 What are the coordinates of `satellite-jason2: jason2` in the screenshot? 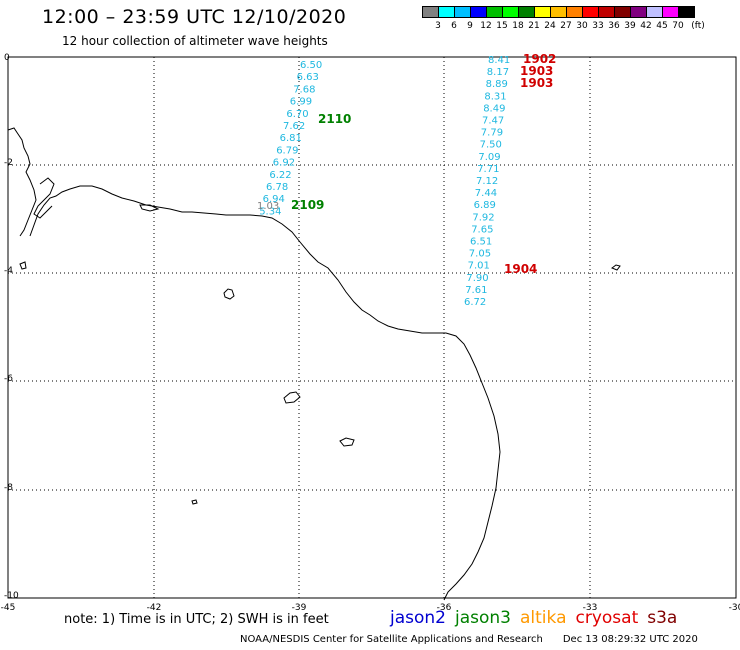 It's located at (418, 618).